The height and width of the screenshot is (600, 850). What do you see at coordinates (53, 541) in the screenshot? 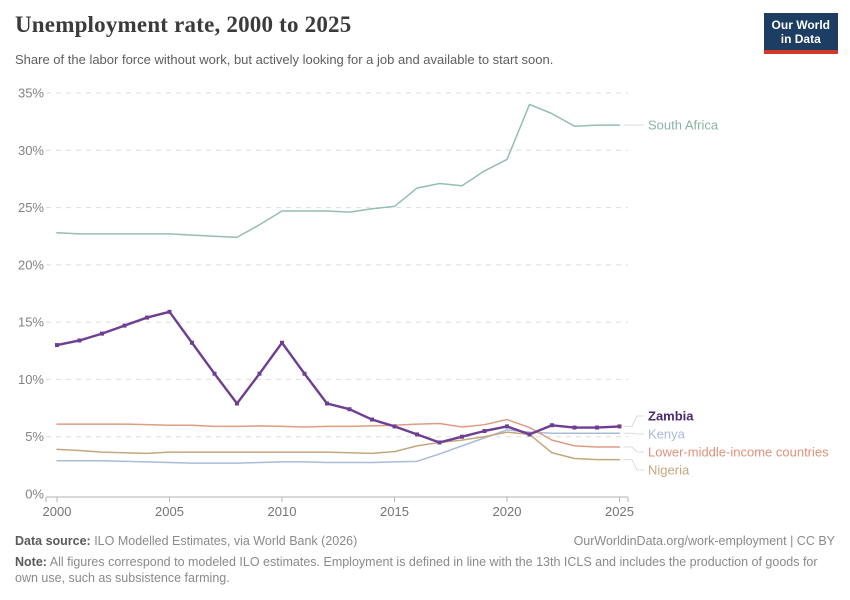
I see `data-source-label: Data source:` at bounding box center [53, 541].